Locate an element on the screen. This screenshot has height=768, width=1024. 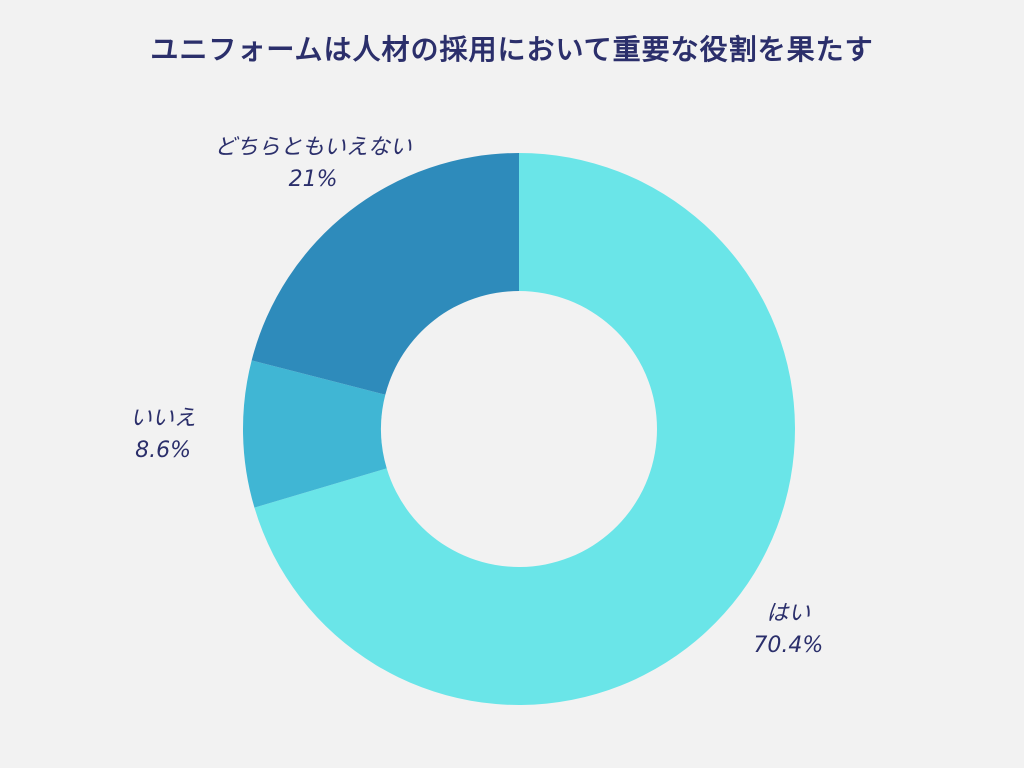
slice-label-yes-value: 70.4% is located at coordinates (788, 645).